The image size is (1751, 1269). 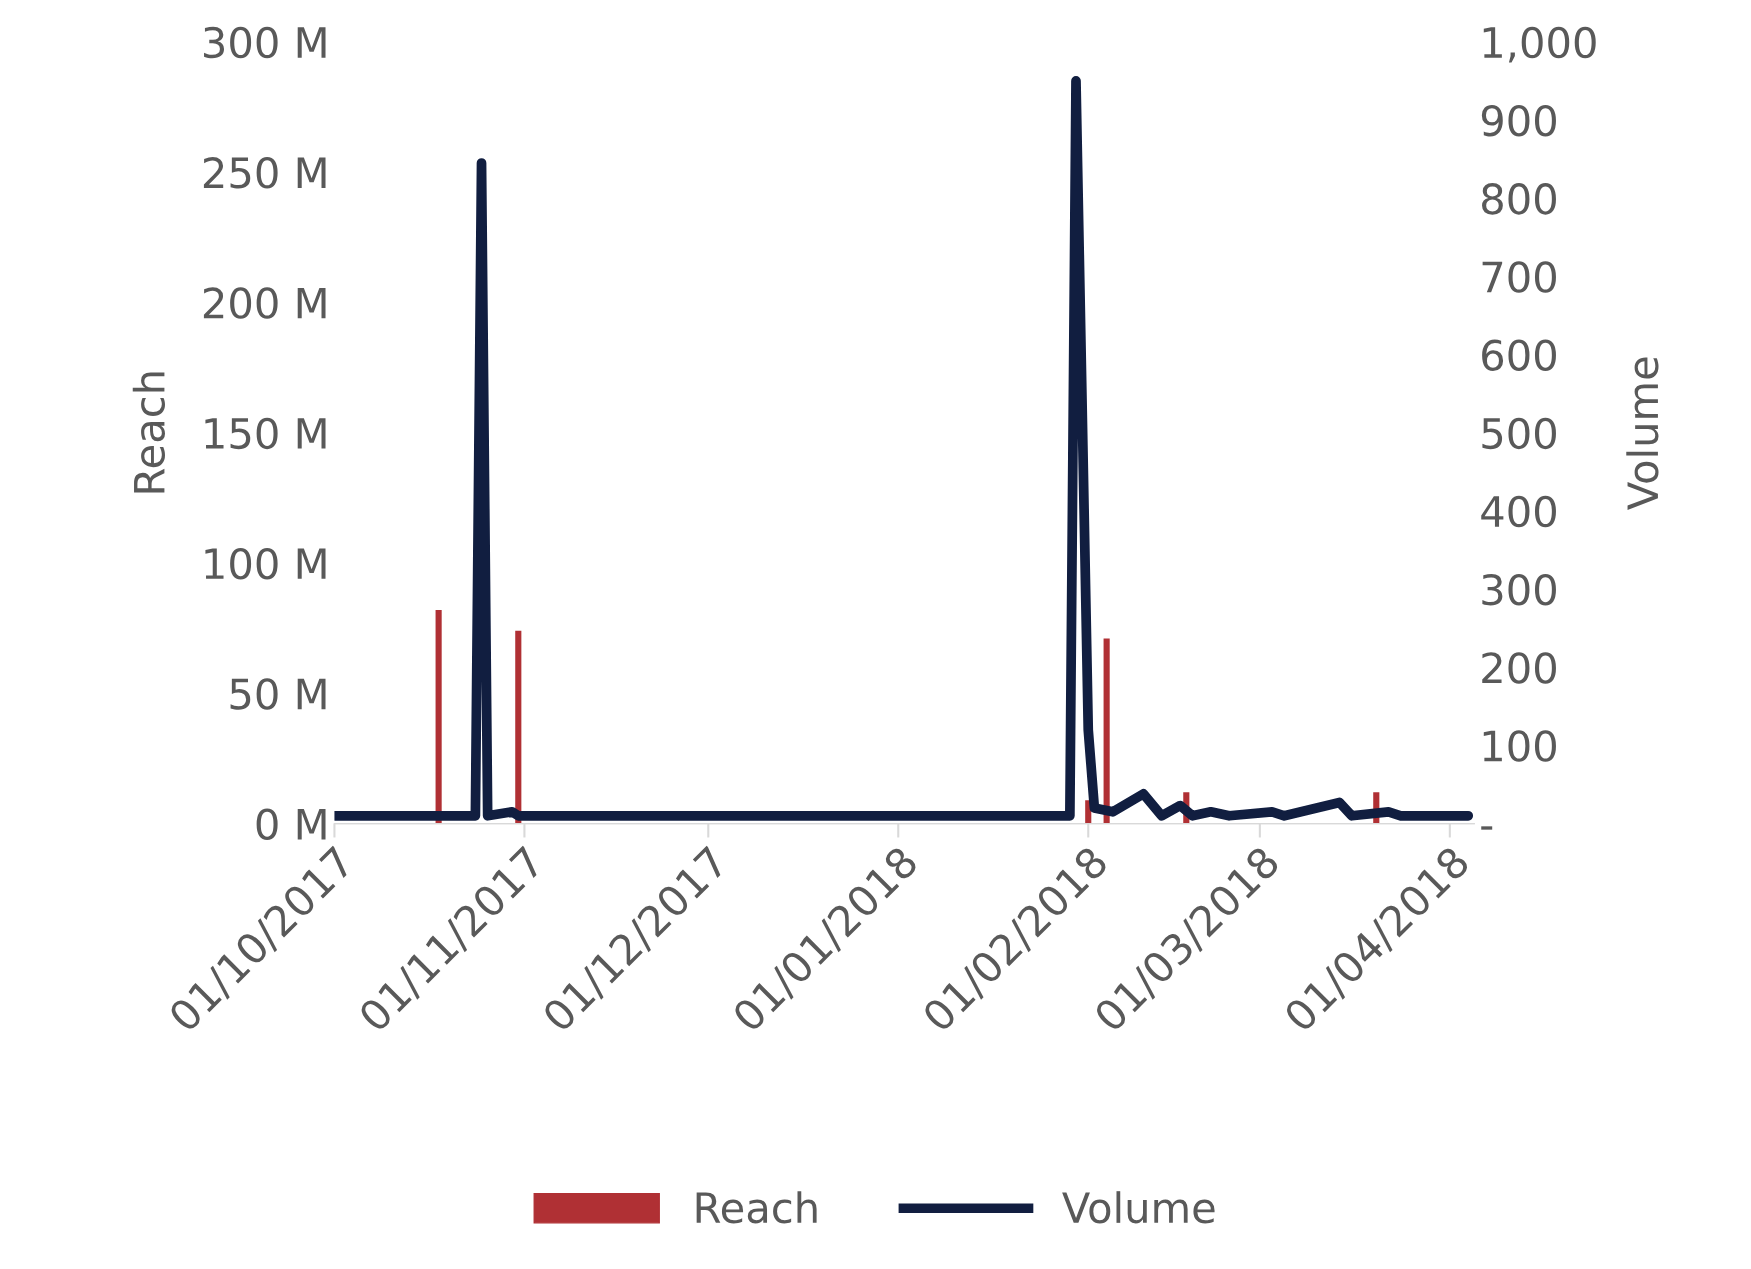 What do you see at coordinates (1519, 199) in the screenshot?
I see `y2-tick-label: 800` at bounding box center [1519, 199].